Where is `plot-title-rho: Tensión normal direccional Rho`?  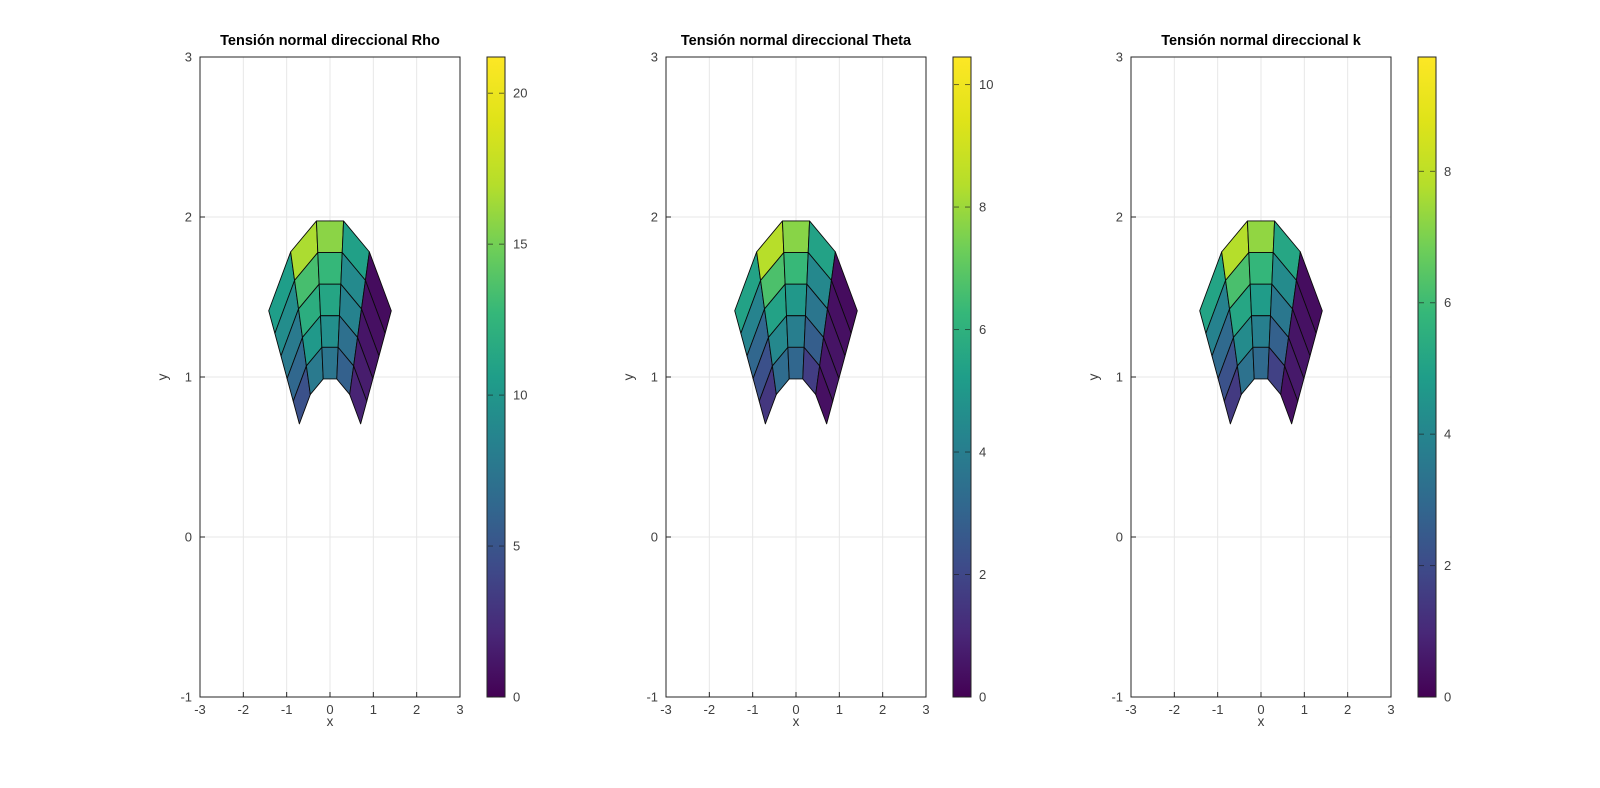
plot-title-rho: Tensión normal direccional Rho is located at coordinates (330, 41).